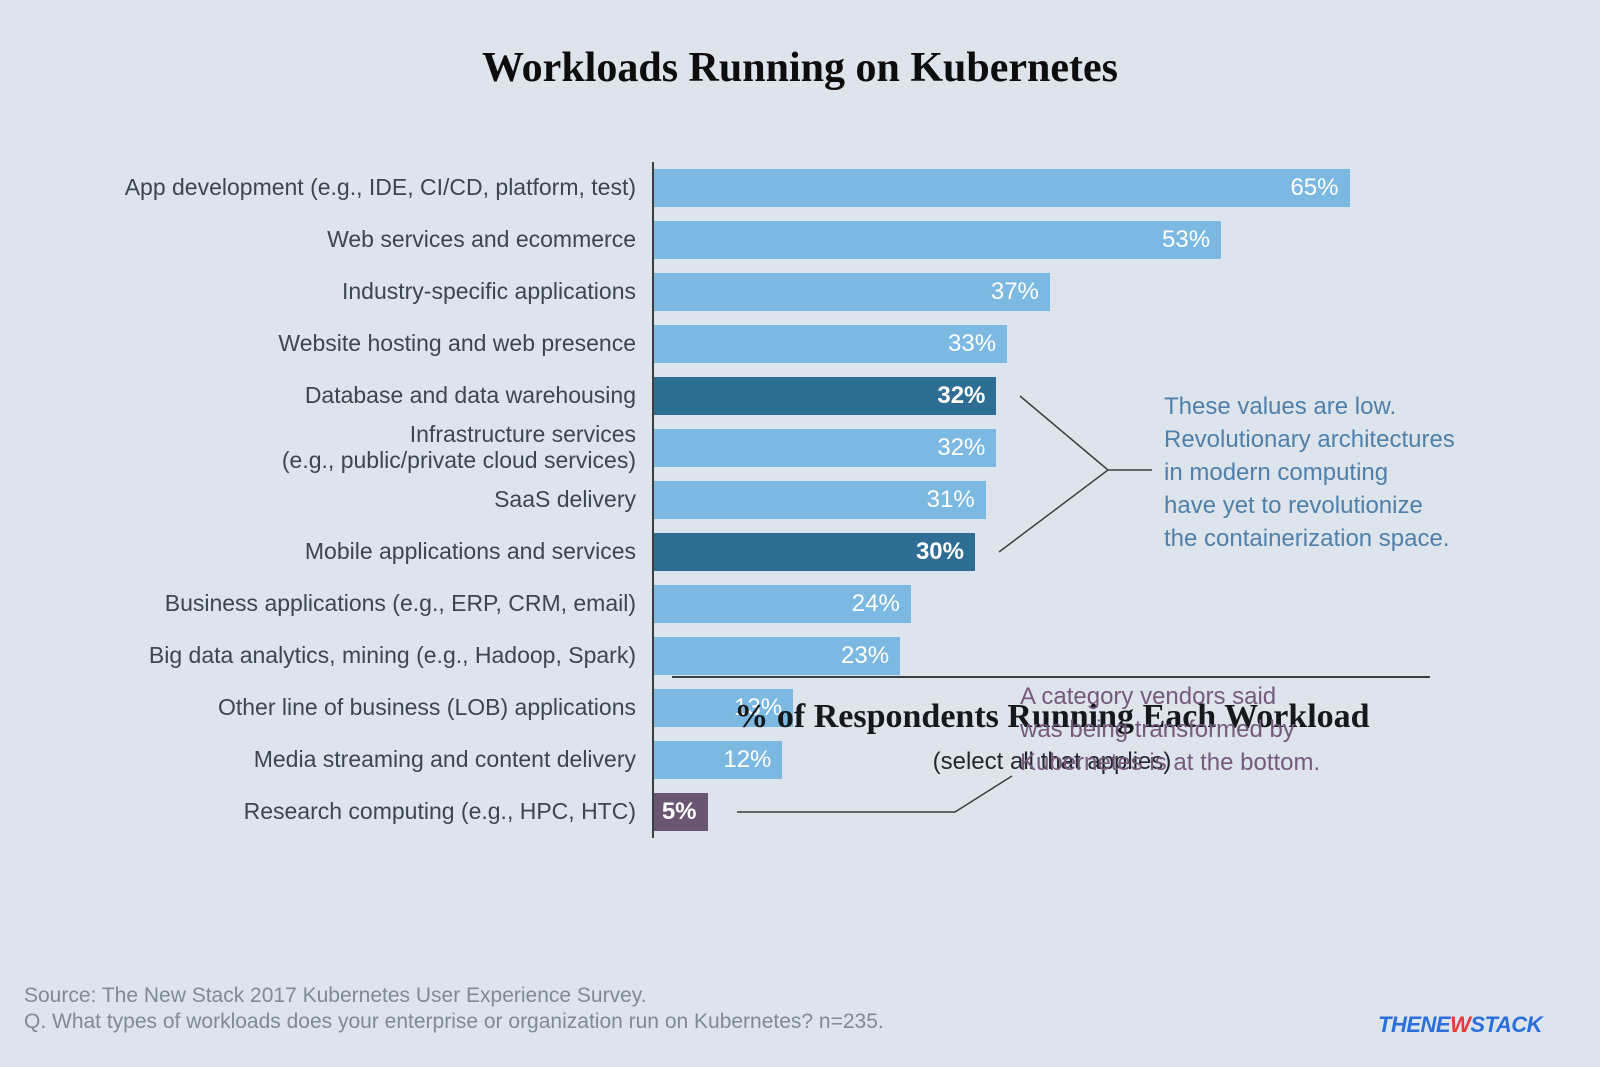 The width and height of the screenshot is (1600, 1067). I want to click on chart-row: SaaS delivery 31%, so click(800, 500).